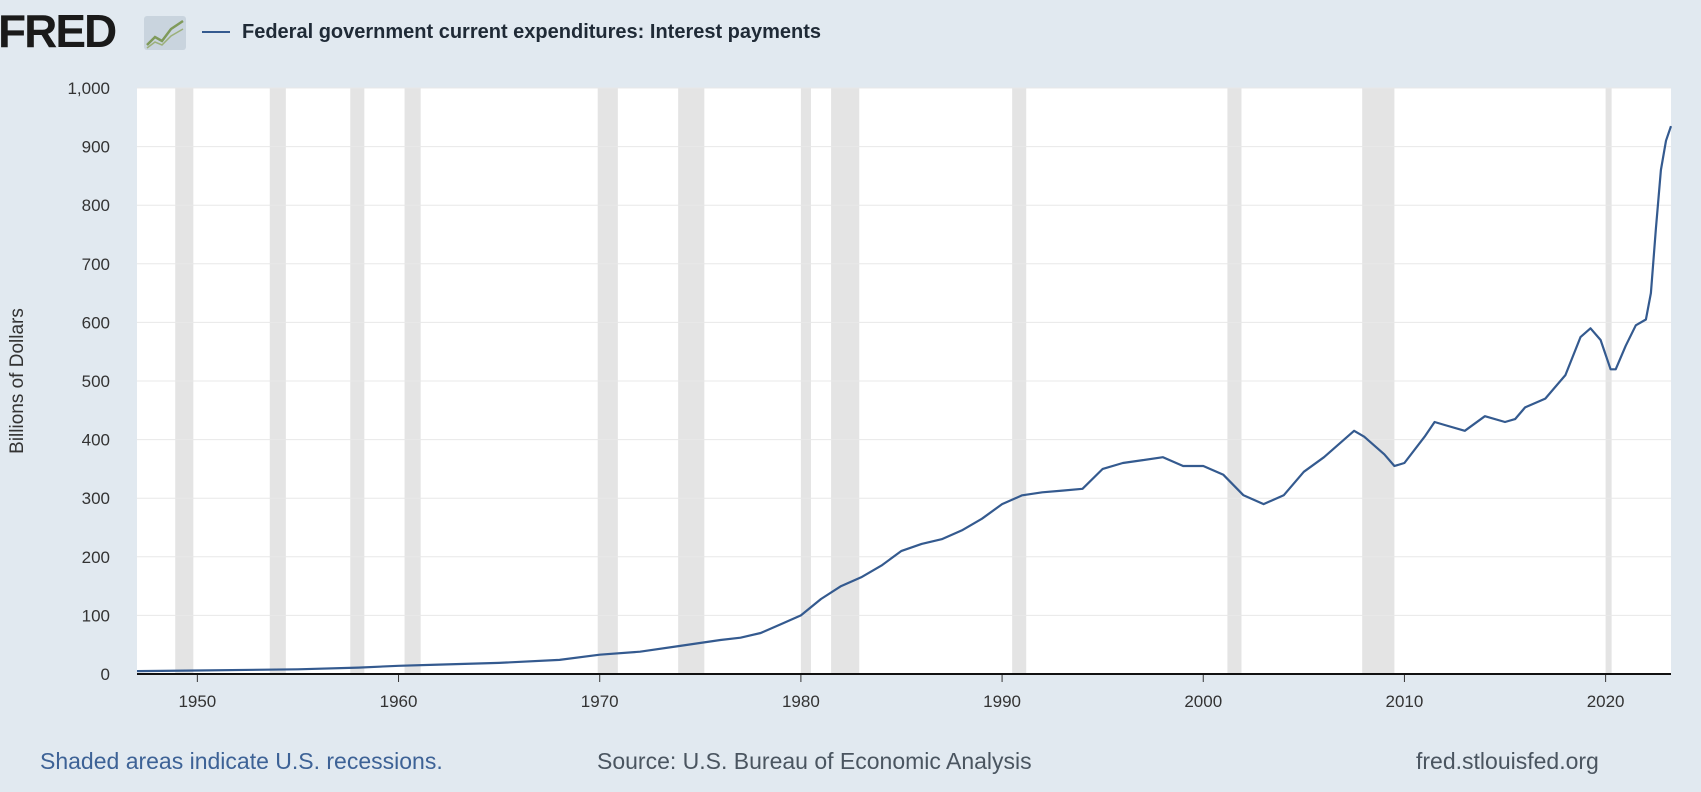  Describe the element at coordinates (399, 701) in the screenshot. I see `x-tick-label: 1960` at that location.